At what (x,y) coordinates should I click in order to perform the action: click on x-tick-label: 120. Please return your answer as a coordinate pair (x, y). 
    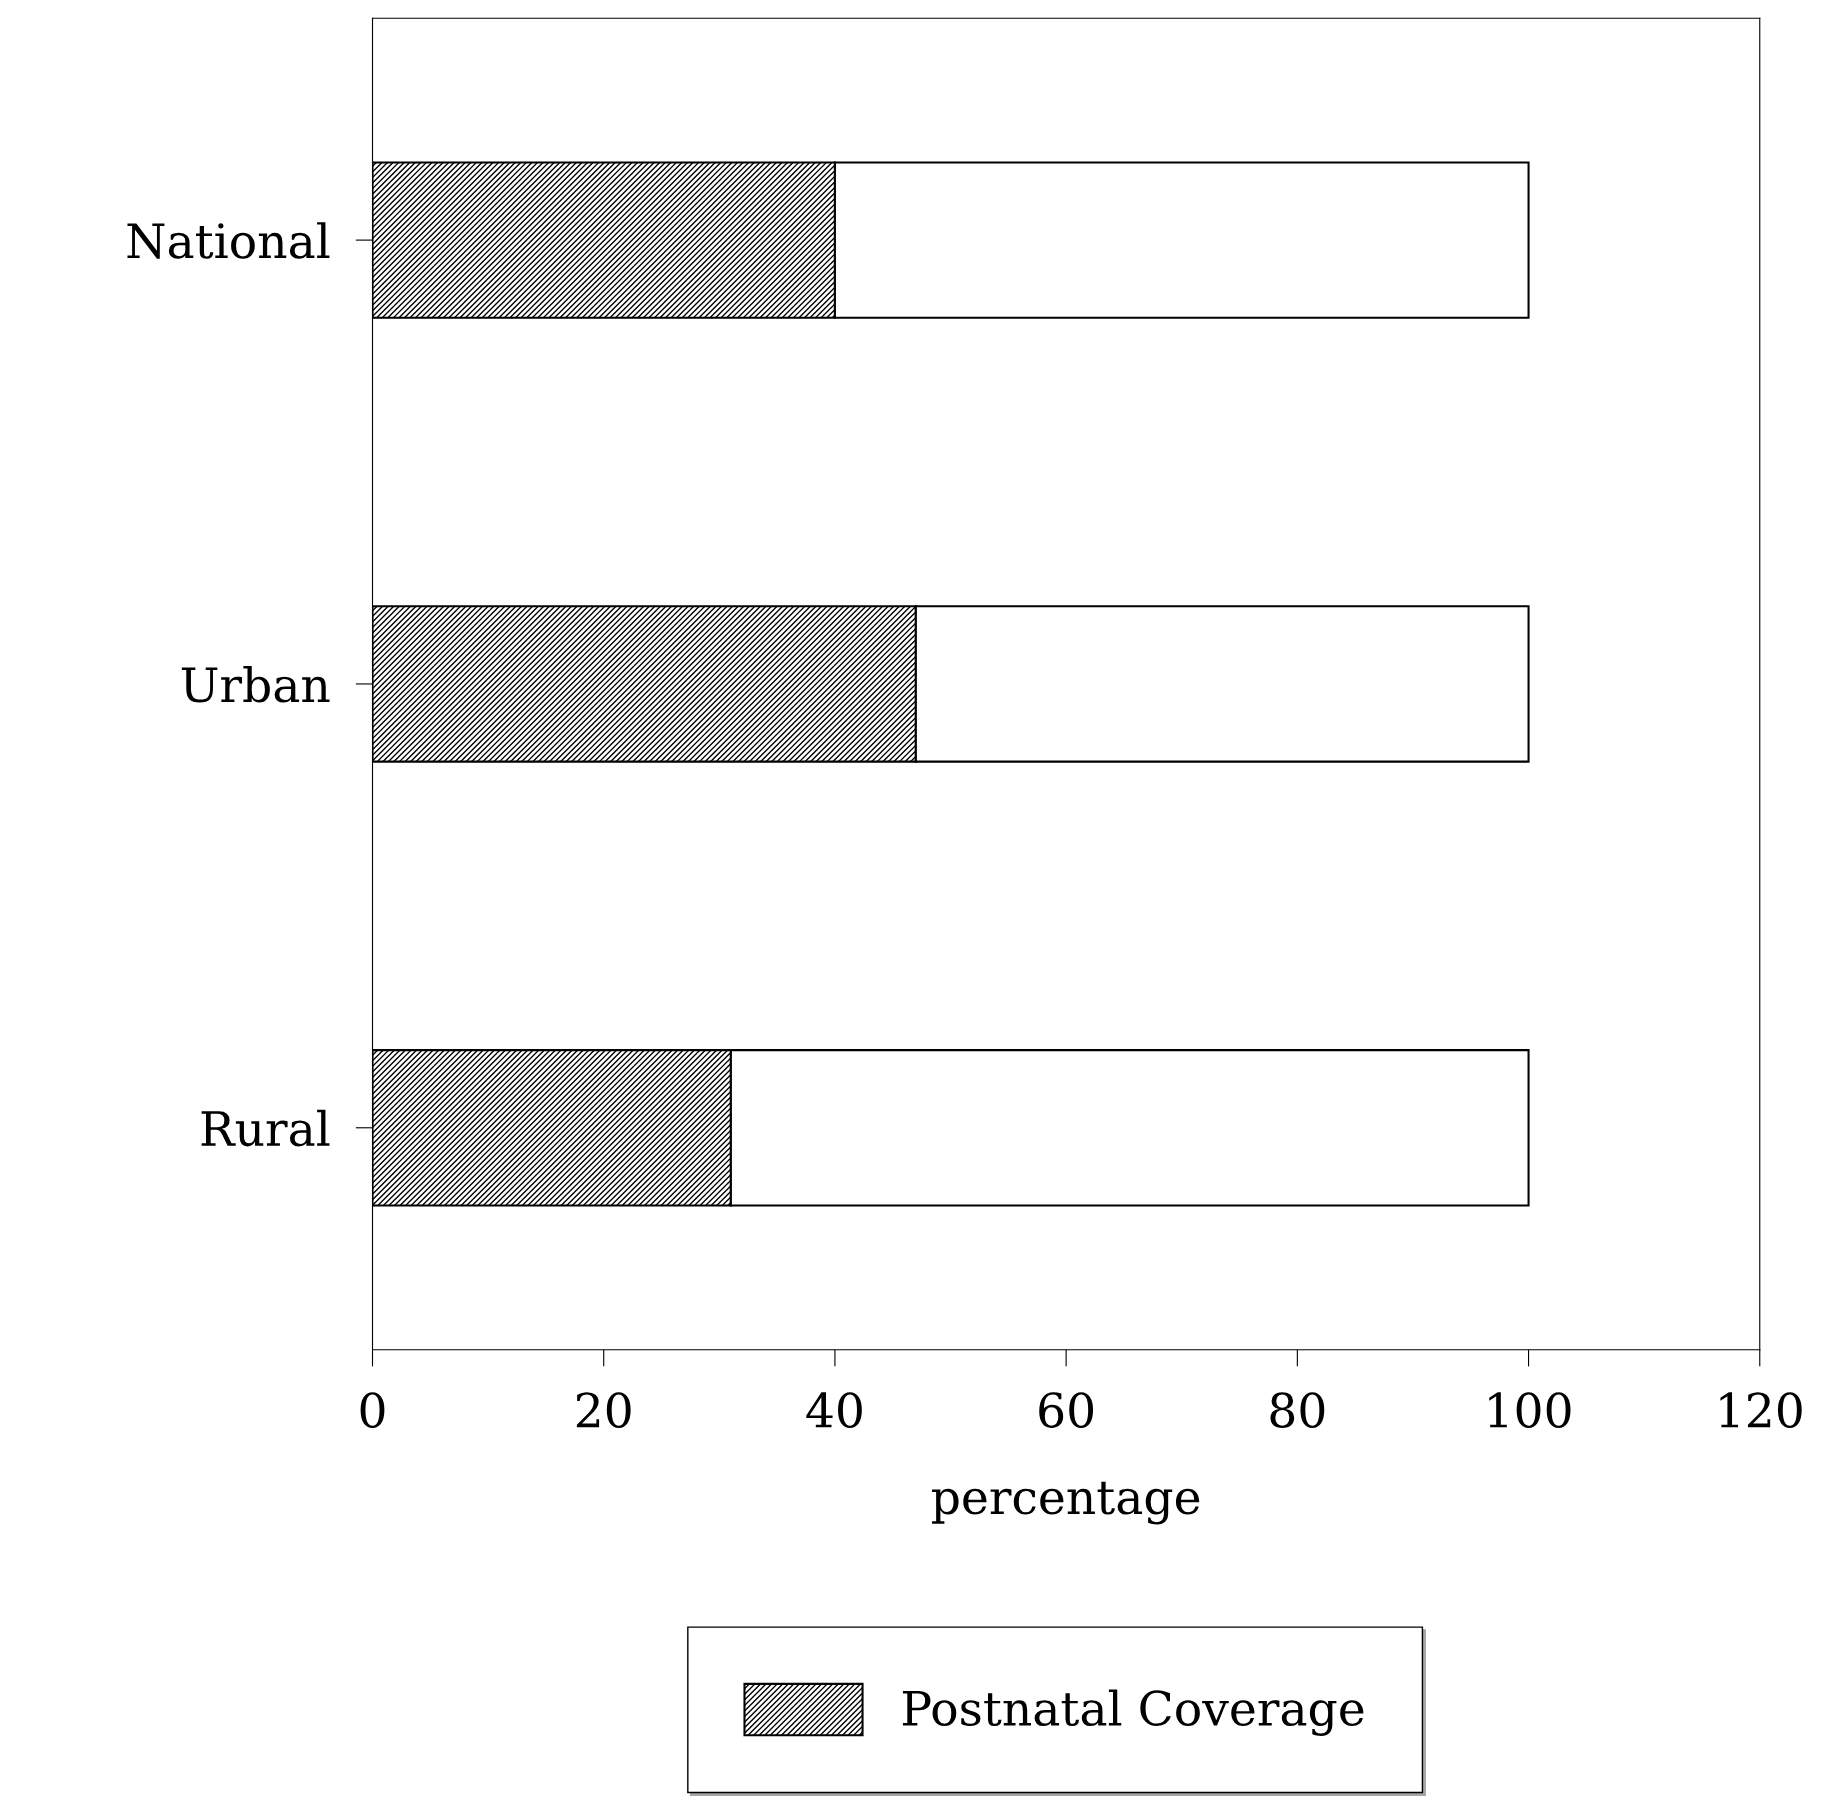
    Looking at the image, I should click on (1761, 1410).